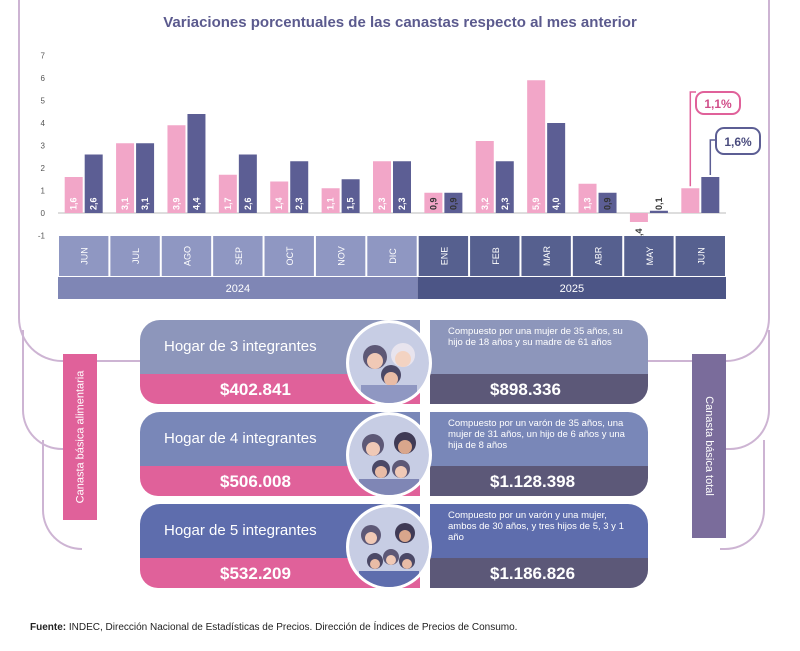 This screenshot has width=800, height=651. I want to click on cba-value: $506.008, so click(255, 481).